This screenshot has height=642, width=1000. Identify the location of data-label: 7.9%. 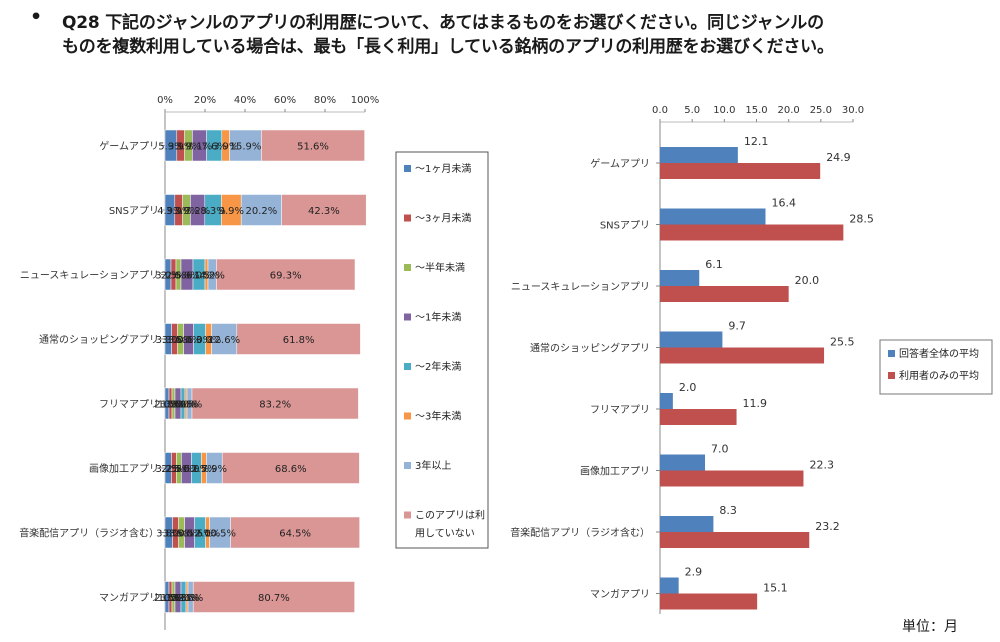
(214, 469).